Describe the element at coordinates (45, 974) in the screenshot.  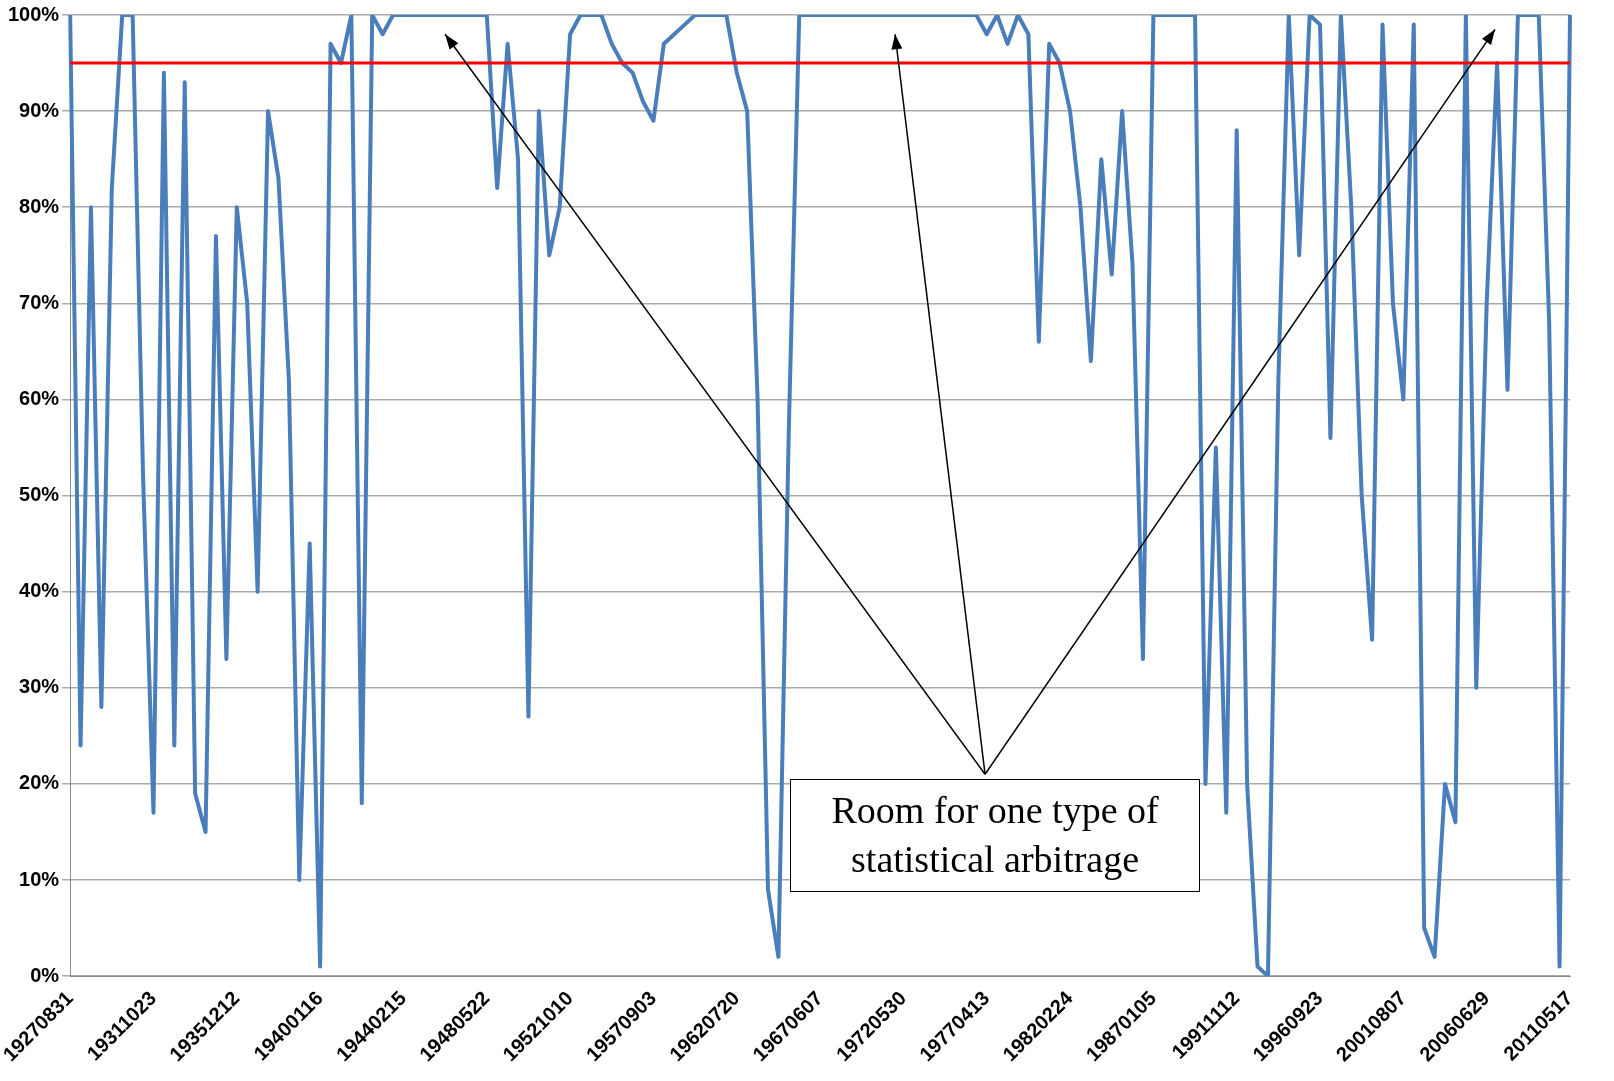
I see `y-tick-label: 0%` at that location.